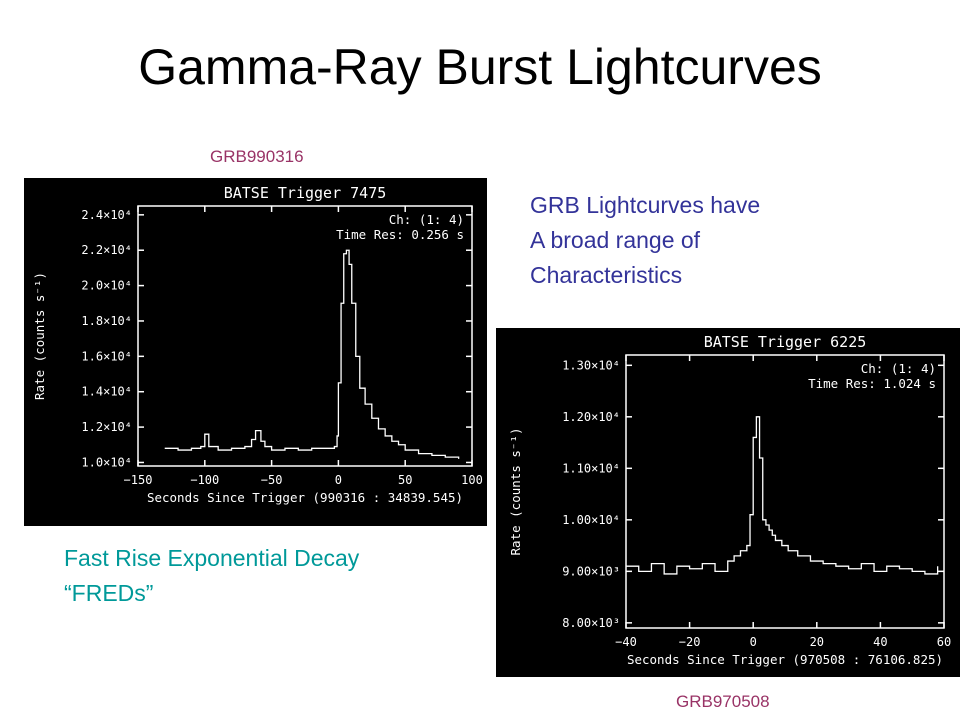 The image size is (960, 720). I want to click on y-tick-label: 1.8×10⁴, so click(106, 321).